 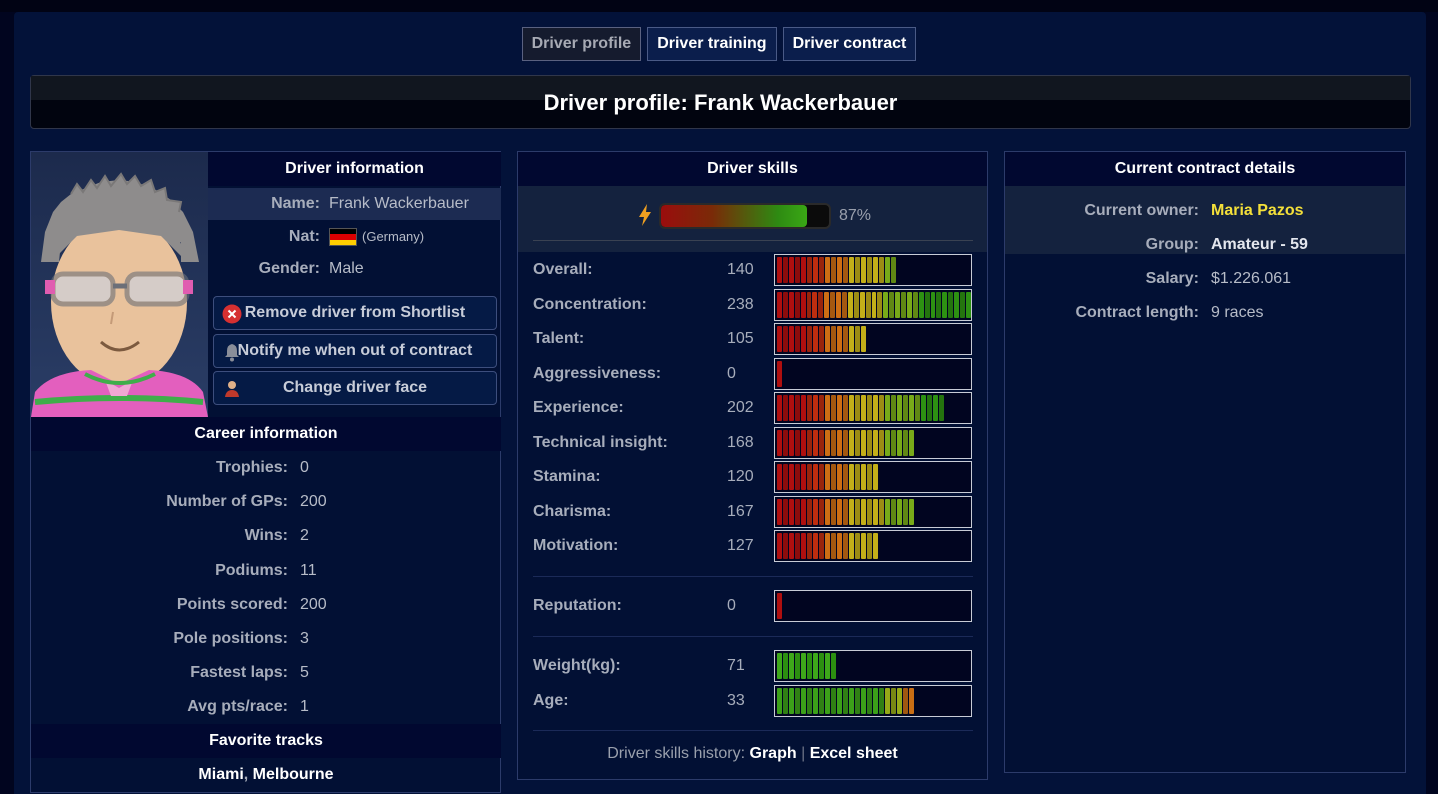 I want to click on name-label: Name:, so click(x=295, y=203).